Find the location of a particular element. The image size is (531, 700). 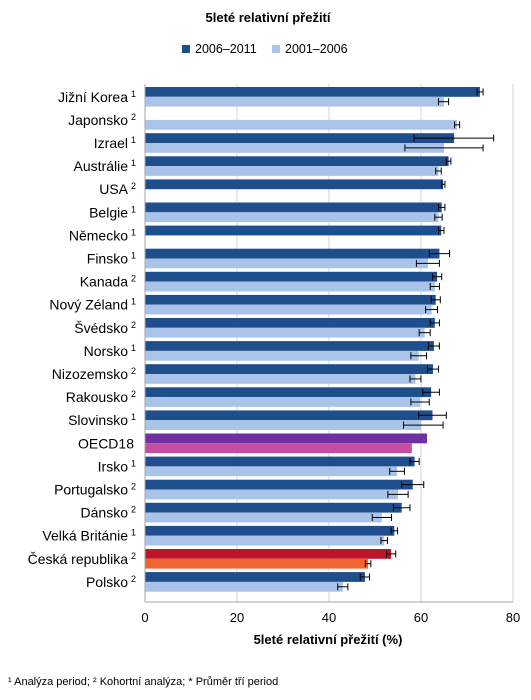

category-label: Německo is located at coordinates (98, 235).